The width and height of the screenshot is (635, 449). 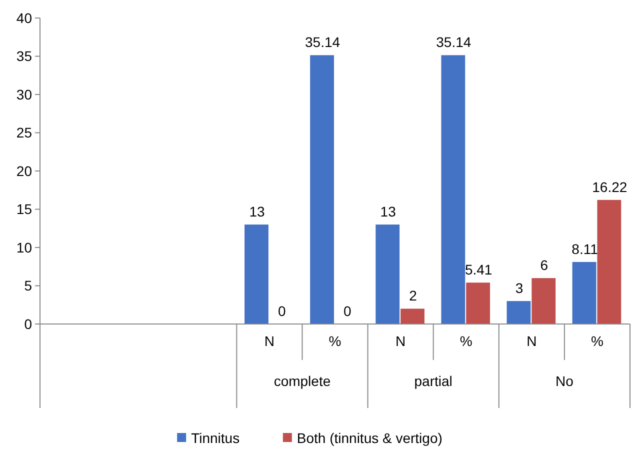 I want to click on y-tick-label: 10, so click(x=24, y=247).